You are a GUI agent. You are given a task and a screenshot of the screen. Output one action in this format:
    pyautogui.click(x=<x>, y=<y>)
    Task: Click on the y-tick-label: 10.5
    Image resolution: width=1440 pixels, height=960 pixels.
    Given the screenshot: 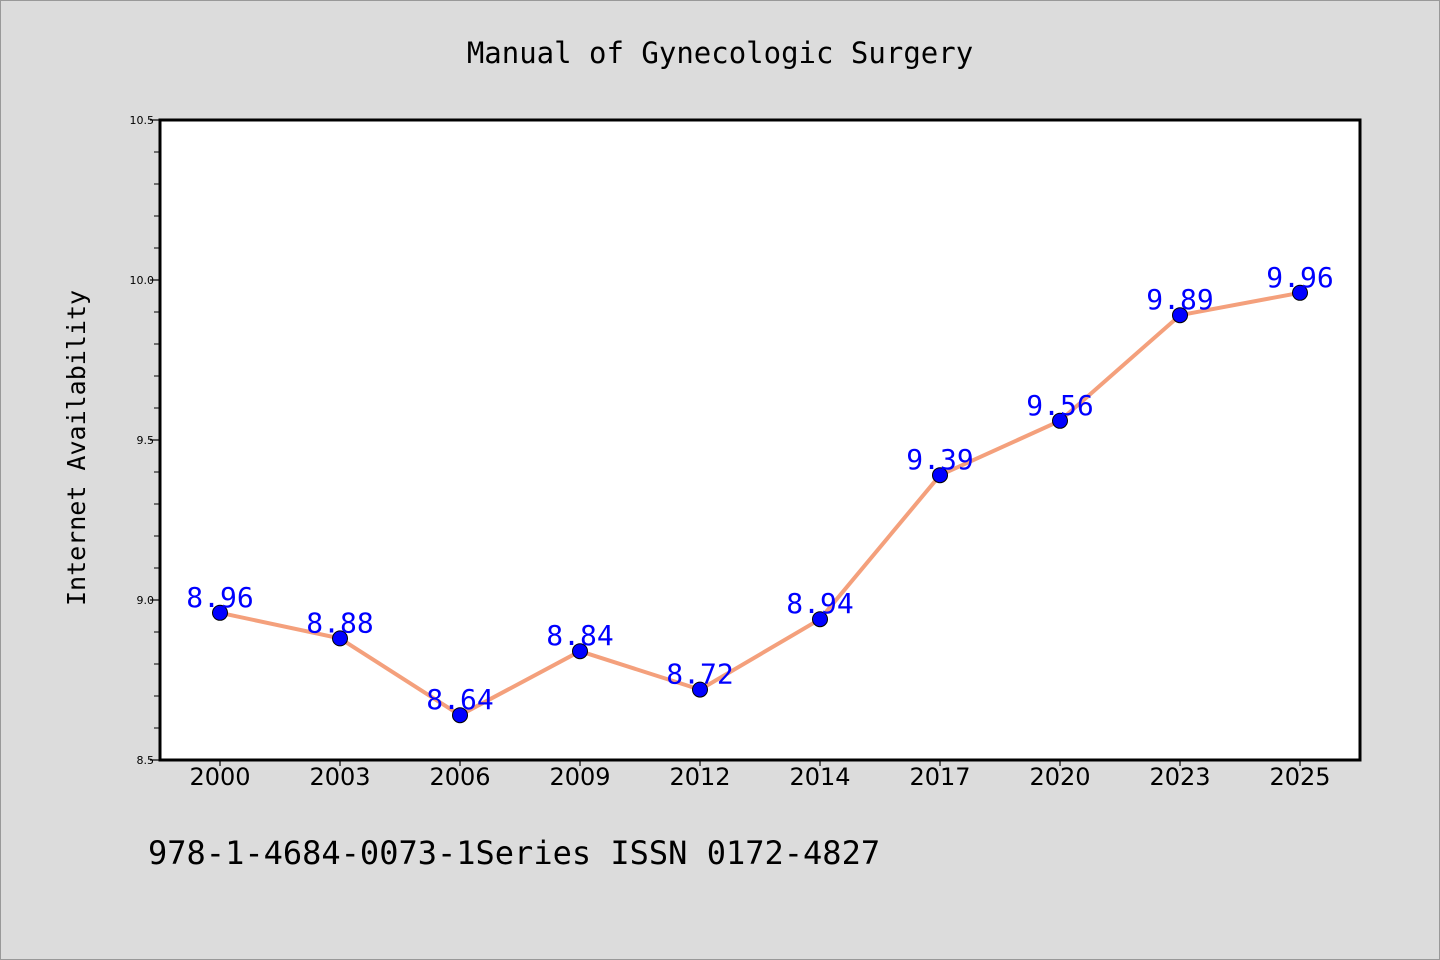 What is the action you would take?
    pyautogui.click(x=142, y=120)
    